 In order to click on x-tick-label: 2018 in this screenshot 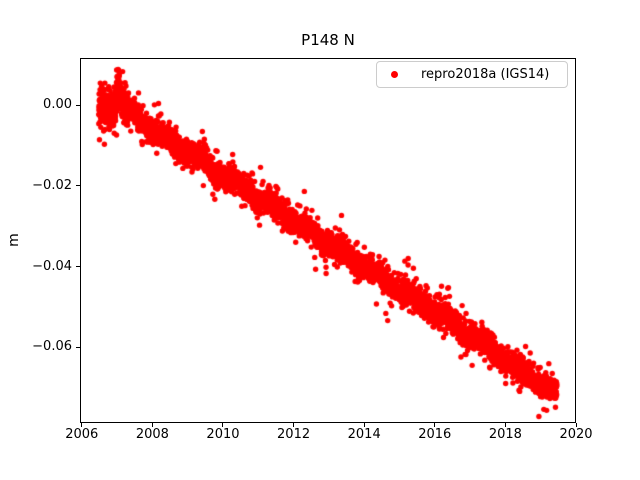, I will do `click(505, 434)`.